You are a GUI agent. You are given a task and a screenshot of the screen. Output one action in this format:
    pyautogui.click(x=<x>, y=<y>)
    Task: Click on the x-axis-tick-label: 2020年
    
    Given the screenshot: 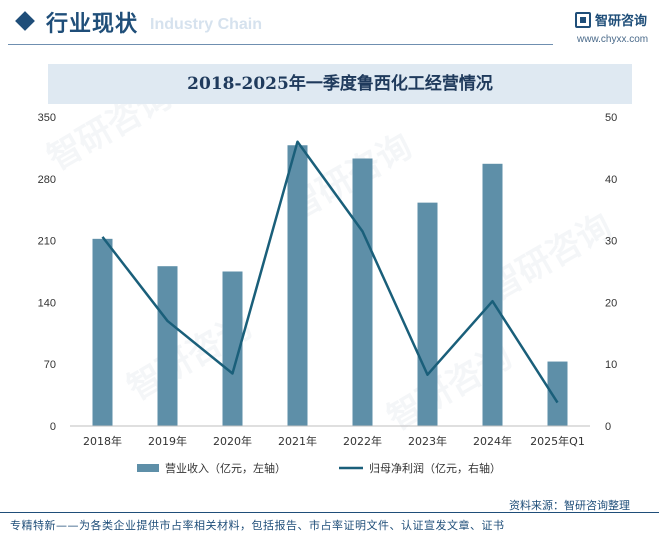 What is the action you would take?
    pyautogui.click(x=232, y=441)
    